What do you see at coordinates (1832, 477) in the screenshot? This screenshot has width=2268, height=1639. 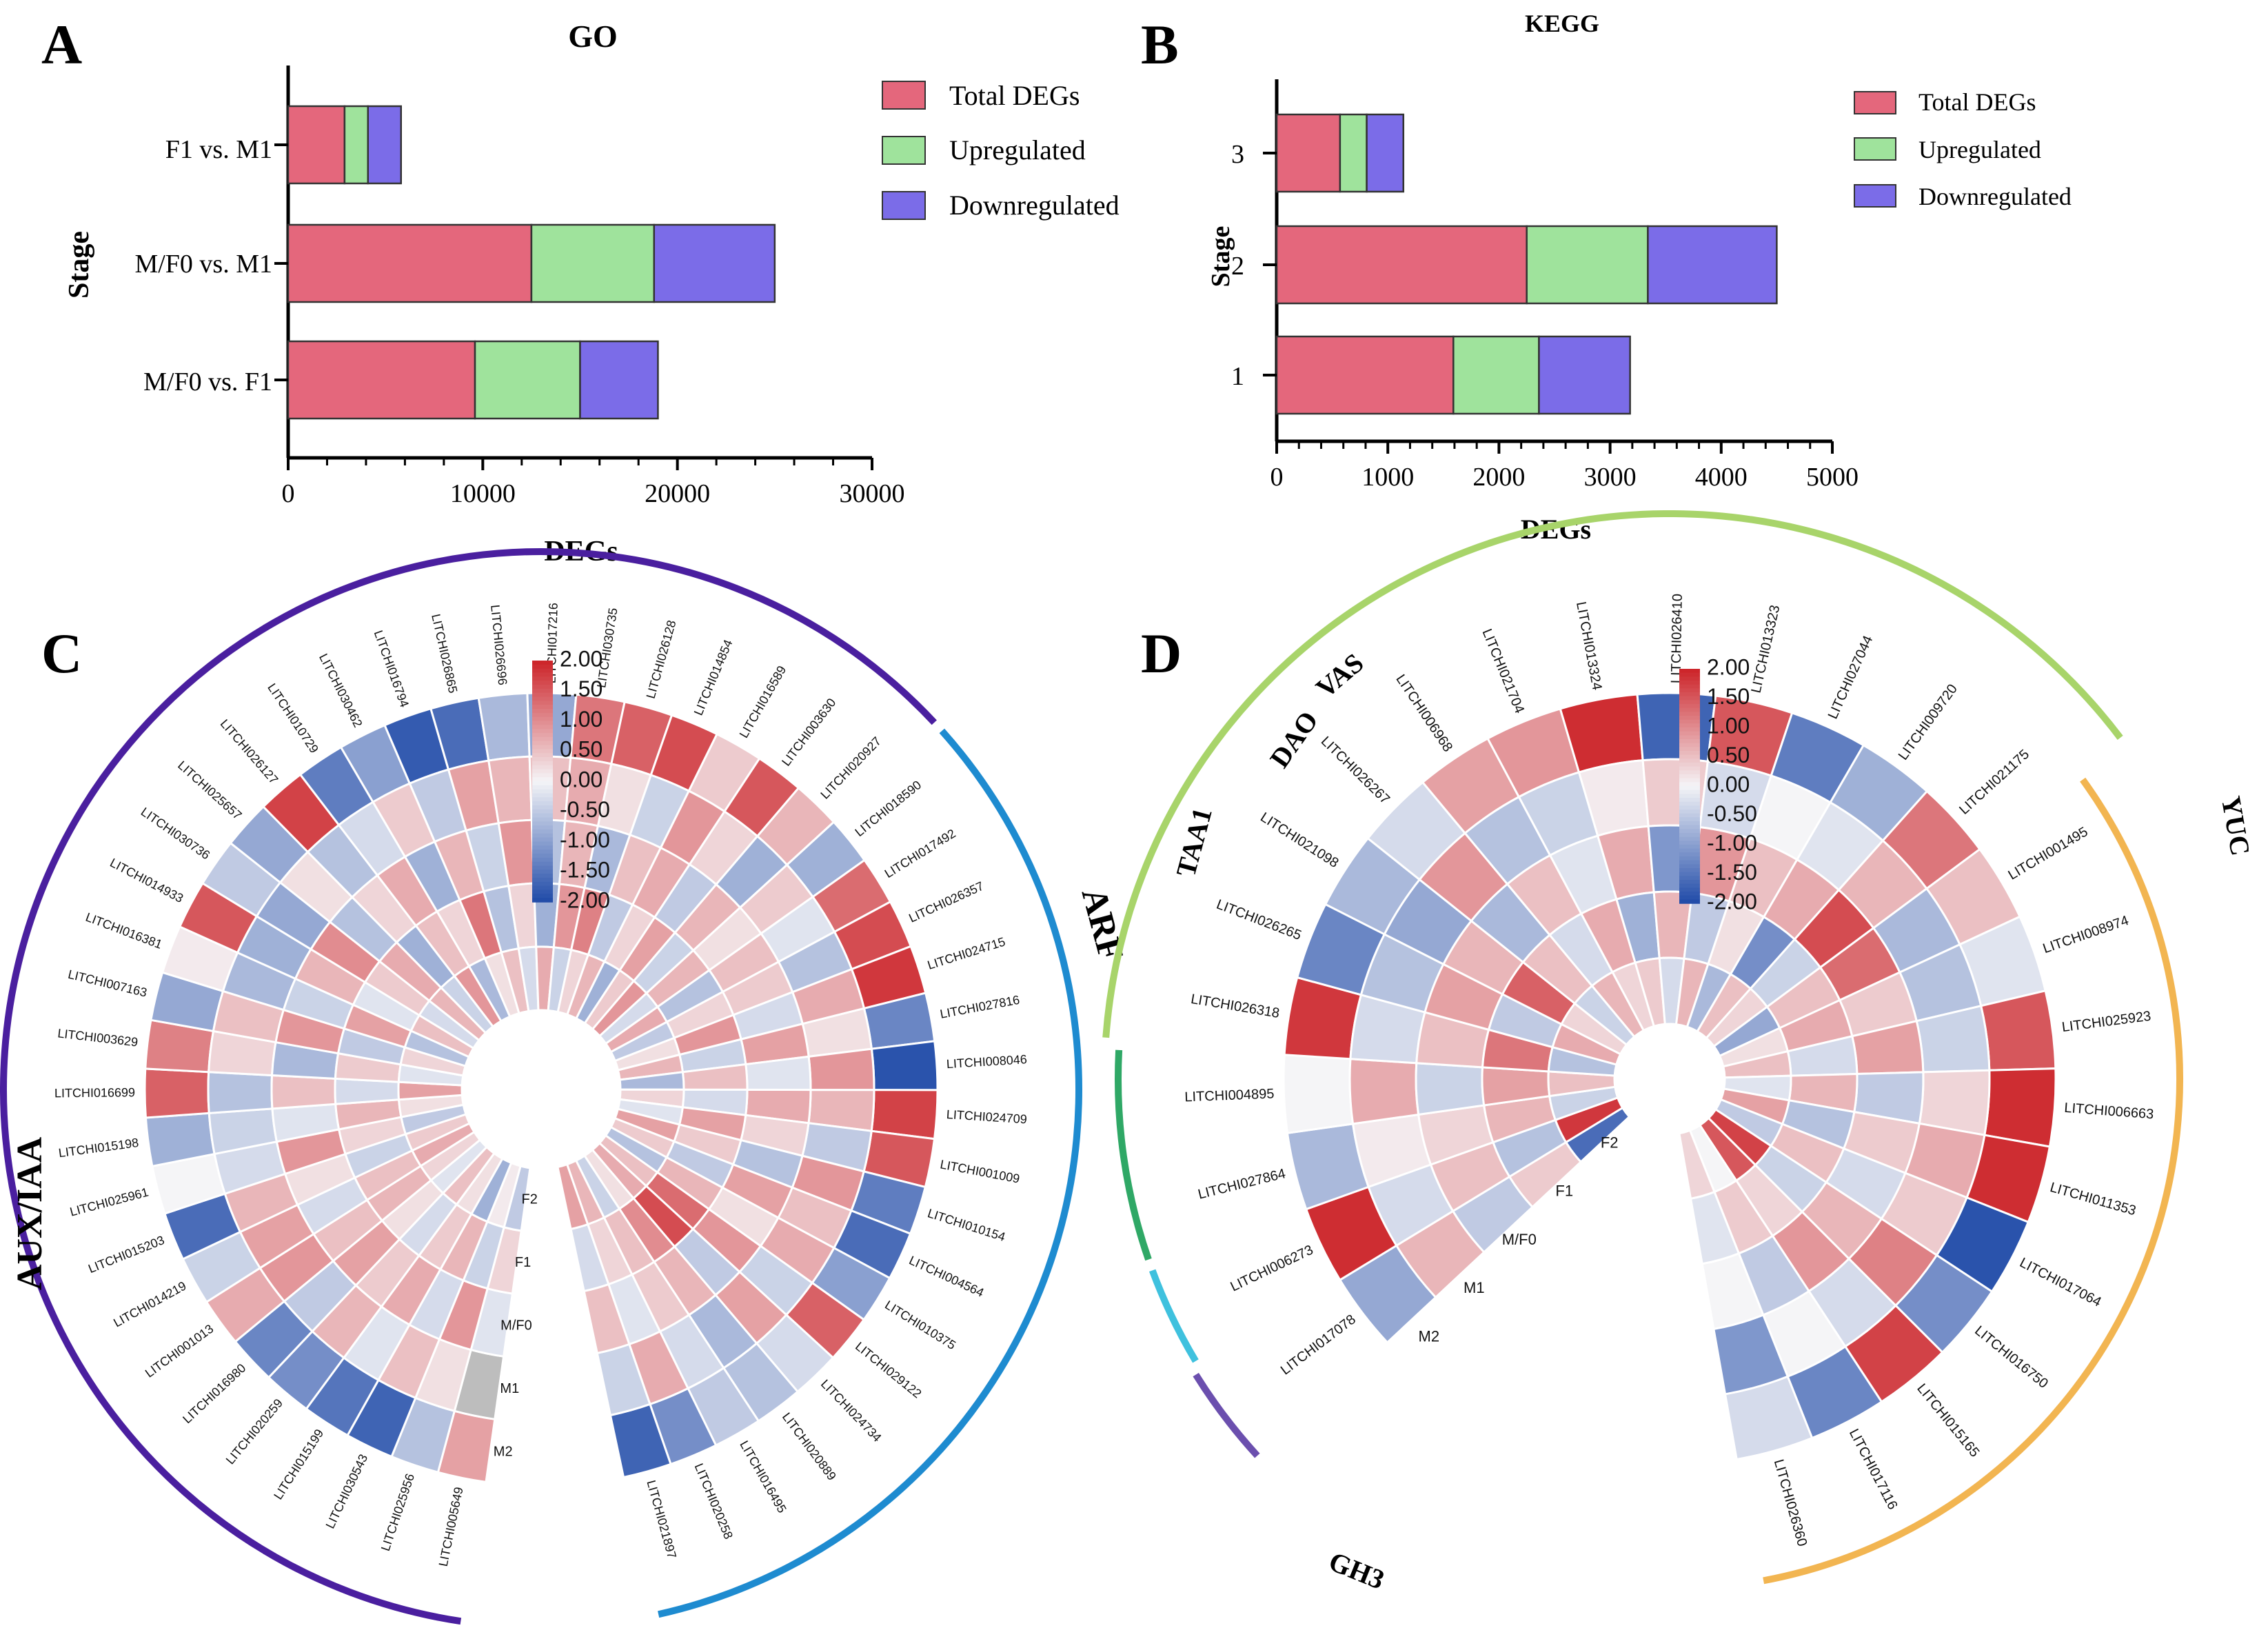 I see `x-tick-label: 5000` at bounding box center [1832, 477].